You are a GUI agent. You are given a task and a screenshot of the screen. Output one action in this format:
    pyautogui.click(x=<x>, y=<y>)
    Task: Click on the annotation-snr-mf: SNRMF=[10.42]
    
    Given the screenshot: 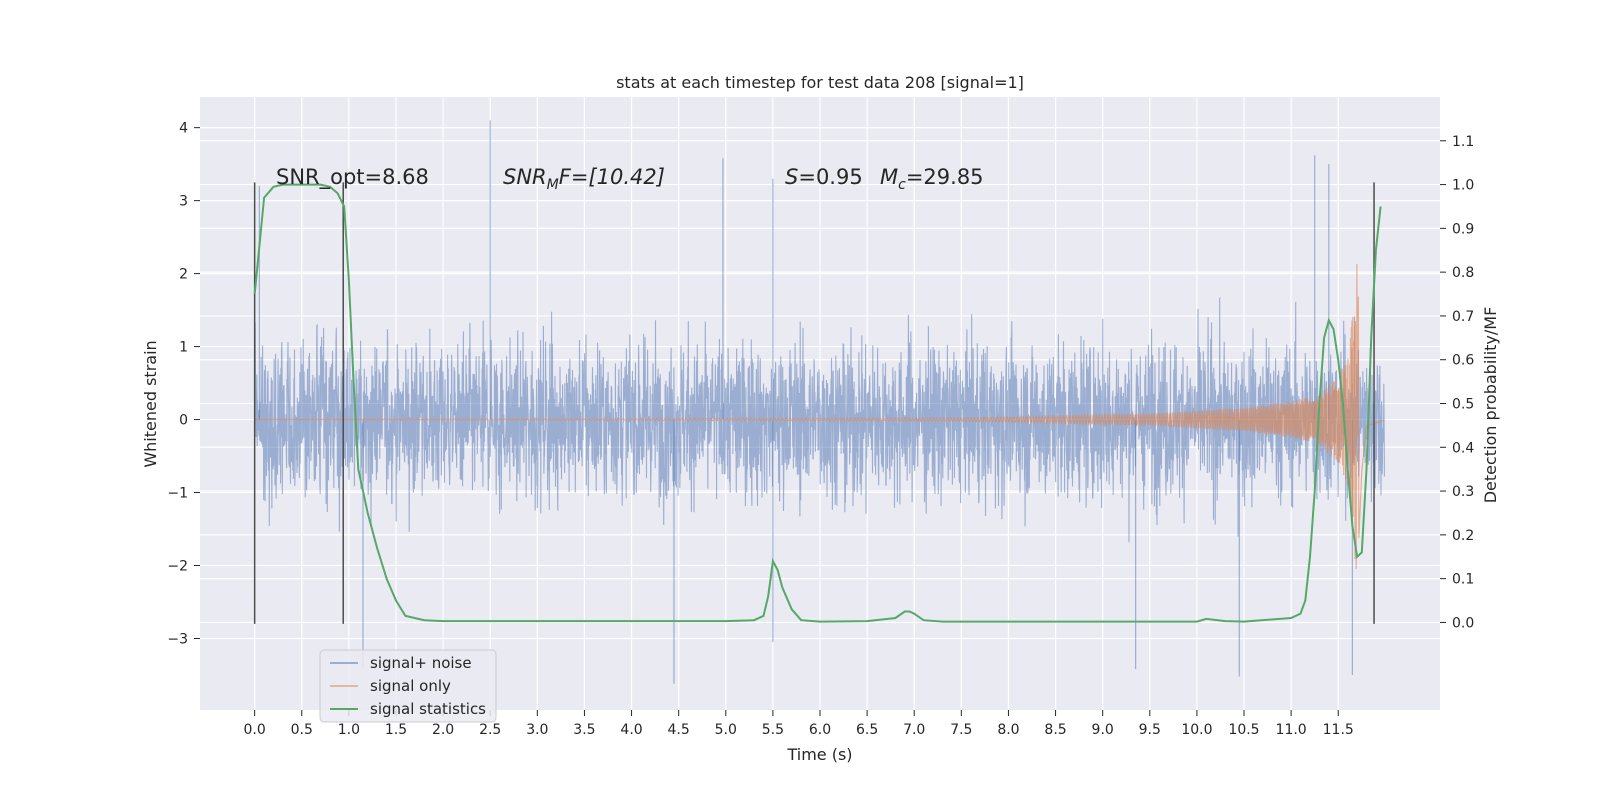 What is the action you would take?
    pyautogui.click(x=584, y=179)
    